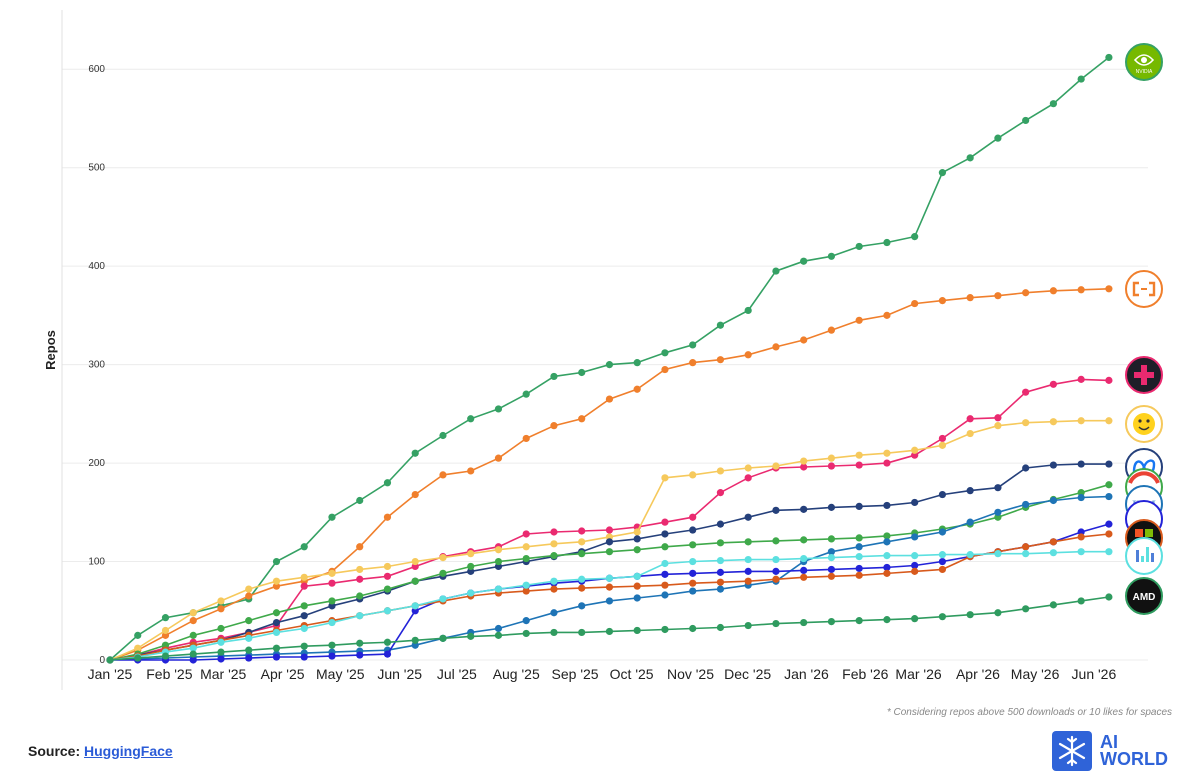  I want to click on y-tick-label: 300, so click(96, 365).